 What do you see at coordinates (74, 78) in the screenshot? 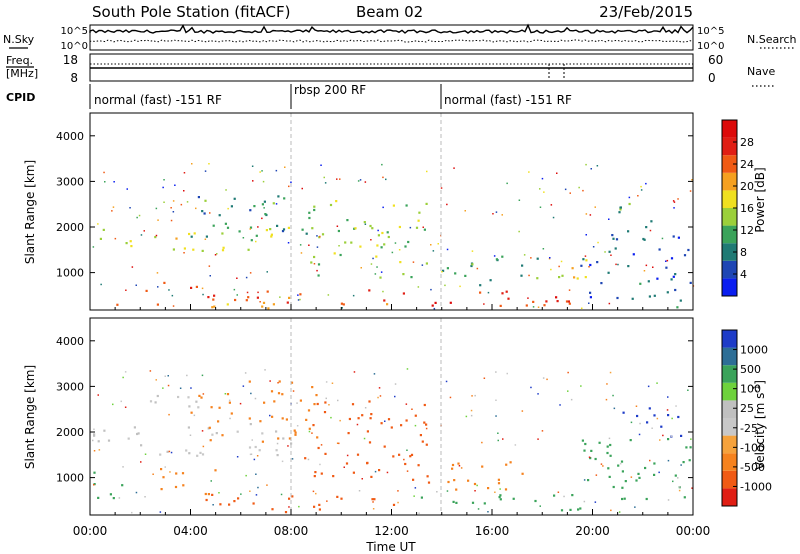
I see `freq-tick-bottom: 8` at bounding box center [74, 78].